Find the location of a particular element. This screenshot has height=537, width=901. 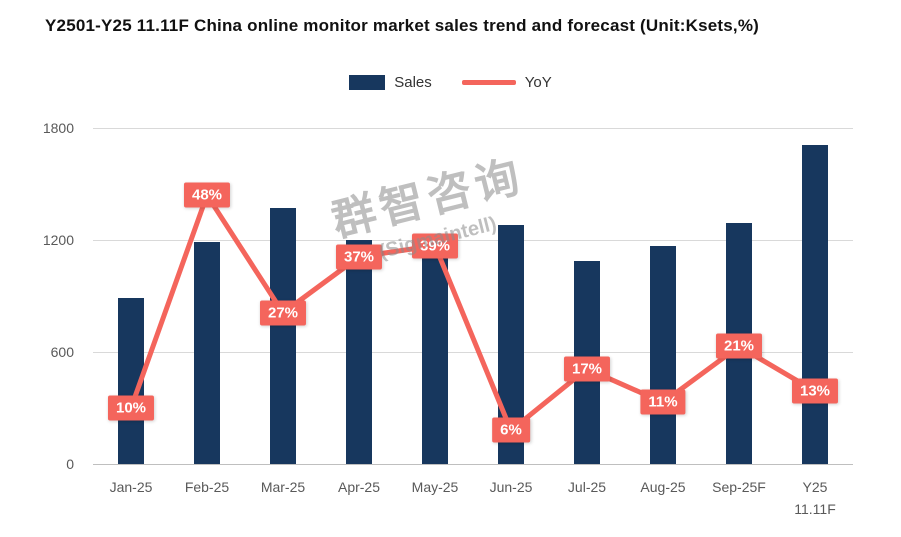

legend: Sales YoY is located at coordinates (450, 82).